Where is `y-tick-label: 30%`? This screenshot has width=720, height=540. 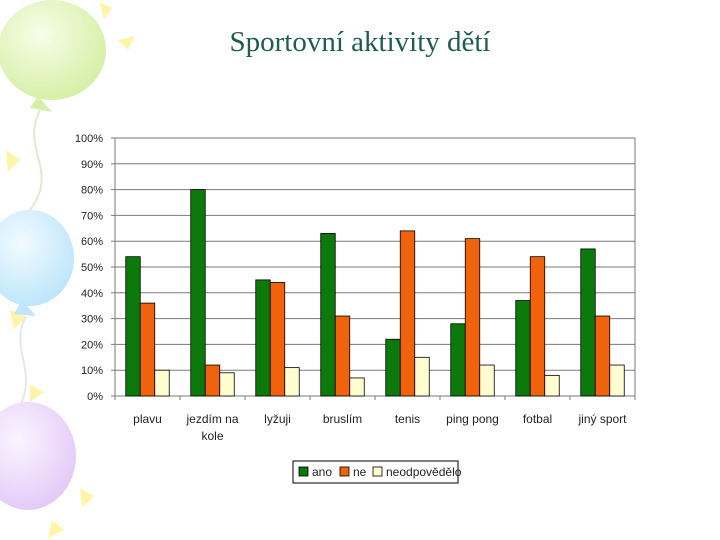 y-tick-label: 30% is located at coordinates (92, 320).